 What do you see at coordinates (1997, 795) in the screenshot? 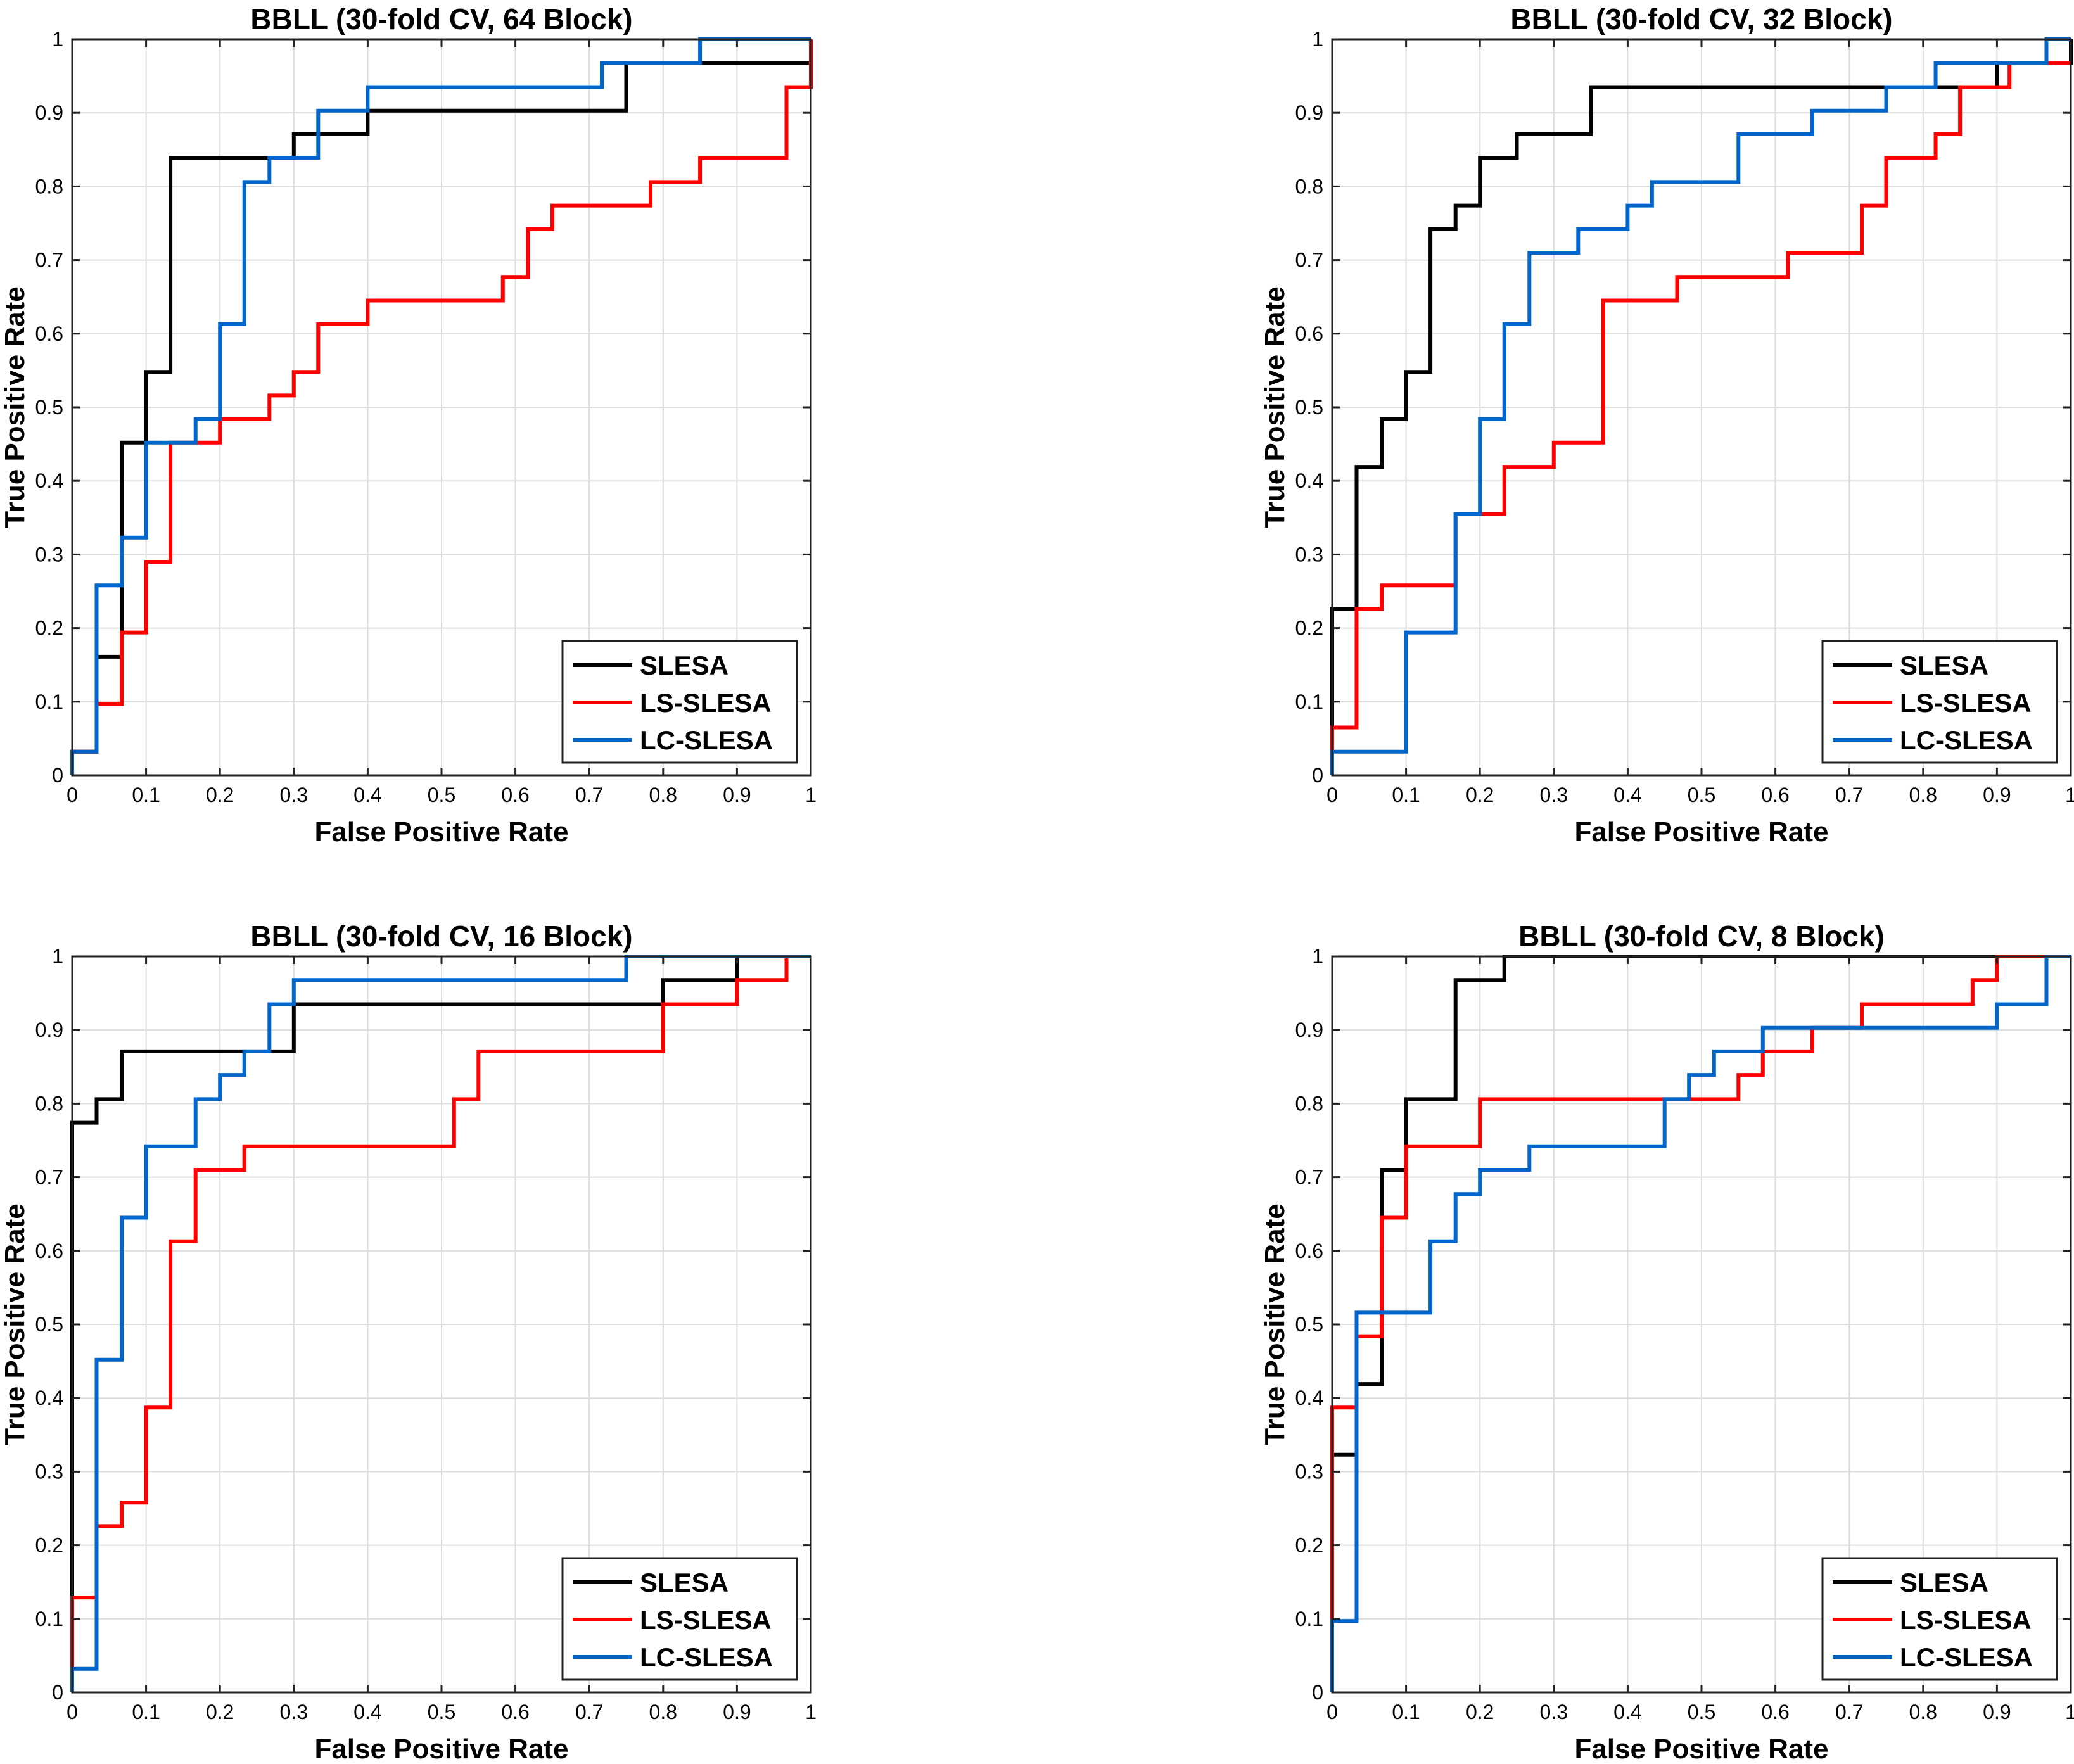
I see `x-tick-label: 0.9` at bounding box center [1997, 795].